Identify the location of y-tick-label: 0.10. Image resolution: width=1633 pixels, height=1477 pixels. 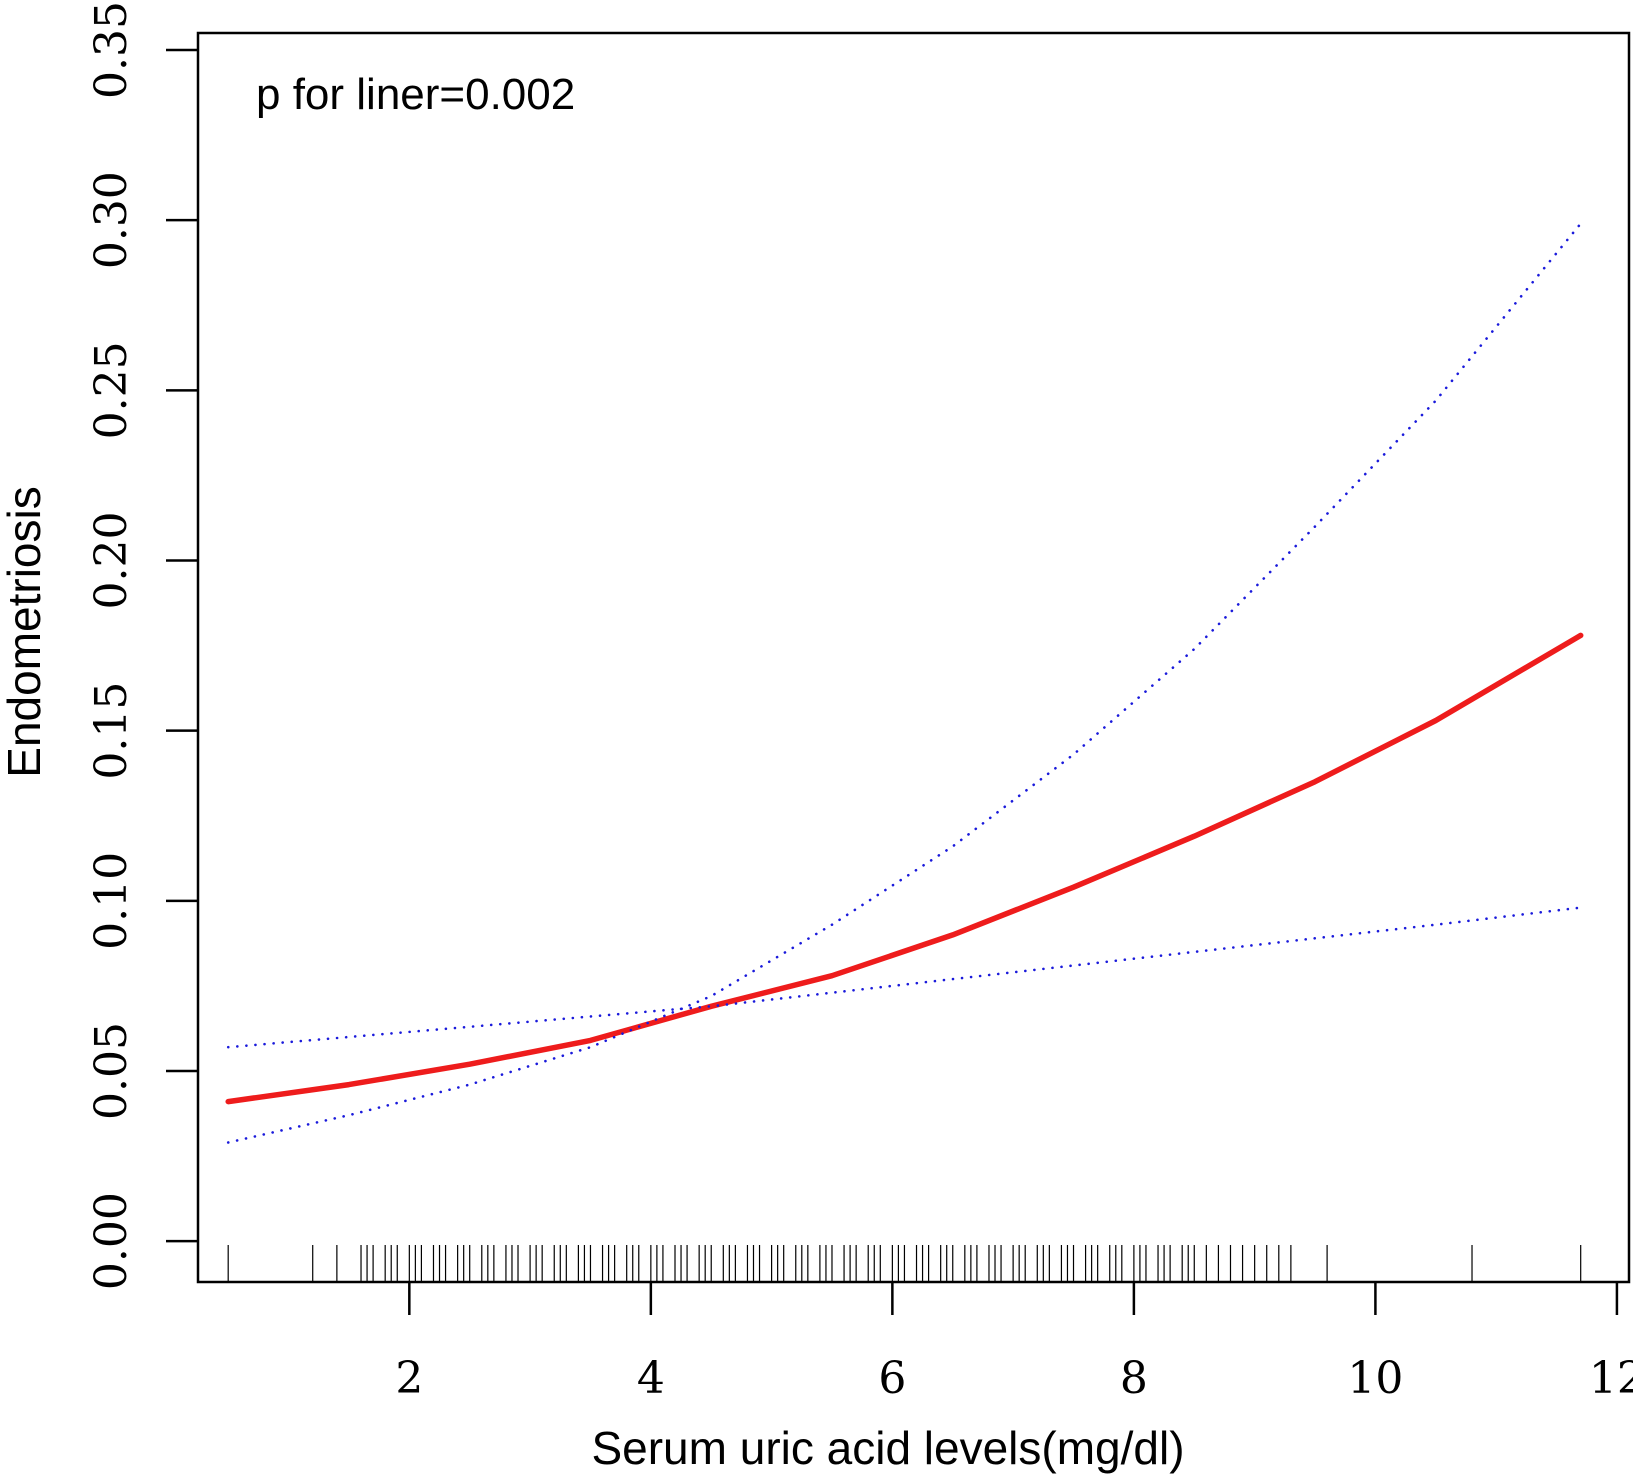
(111, 901).